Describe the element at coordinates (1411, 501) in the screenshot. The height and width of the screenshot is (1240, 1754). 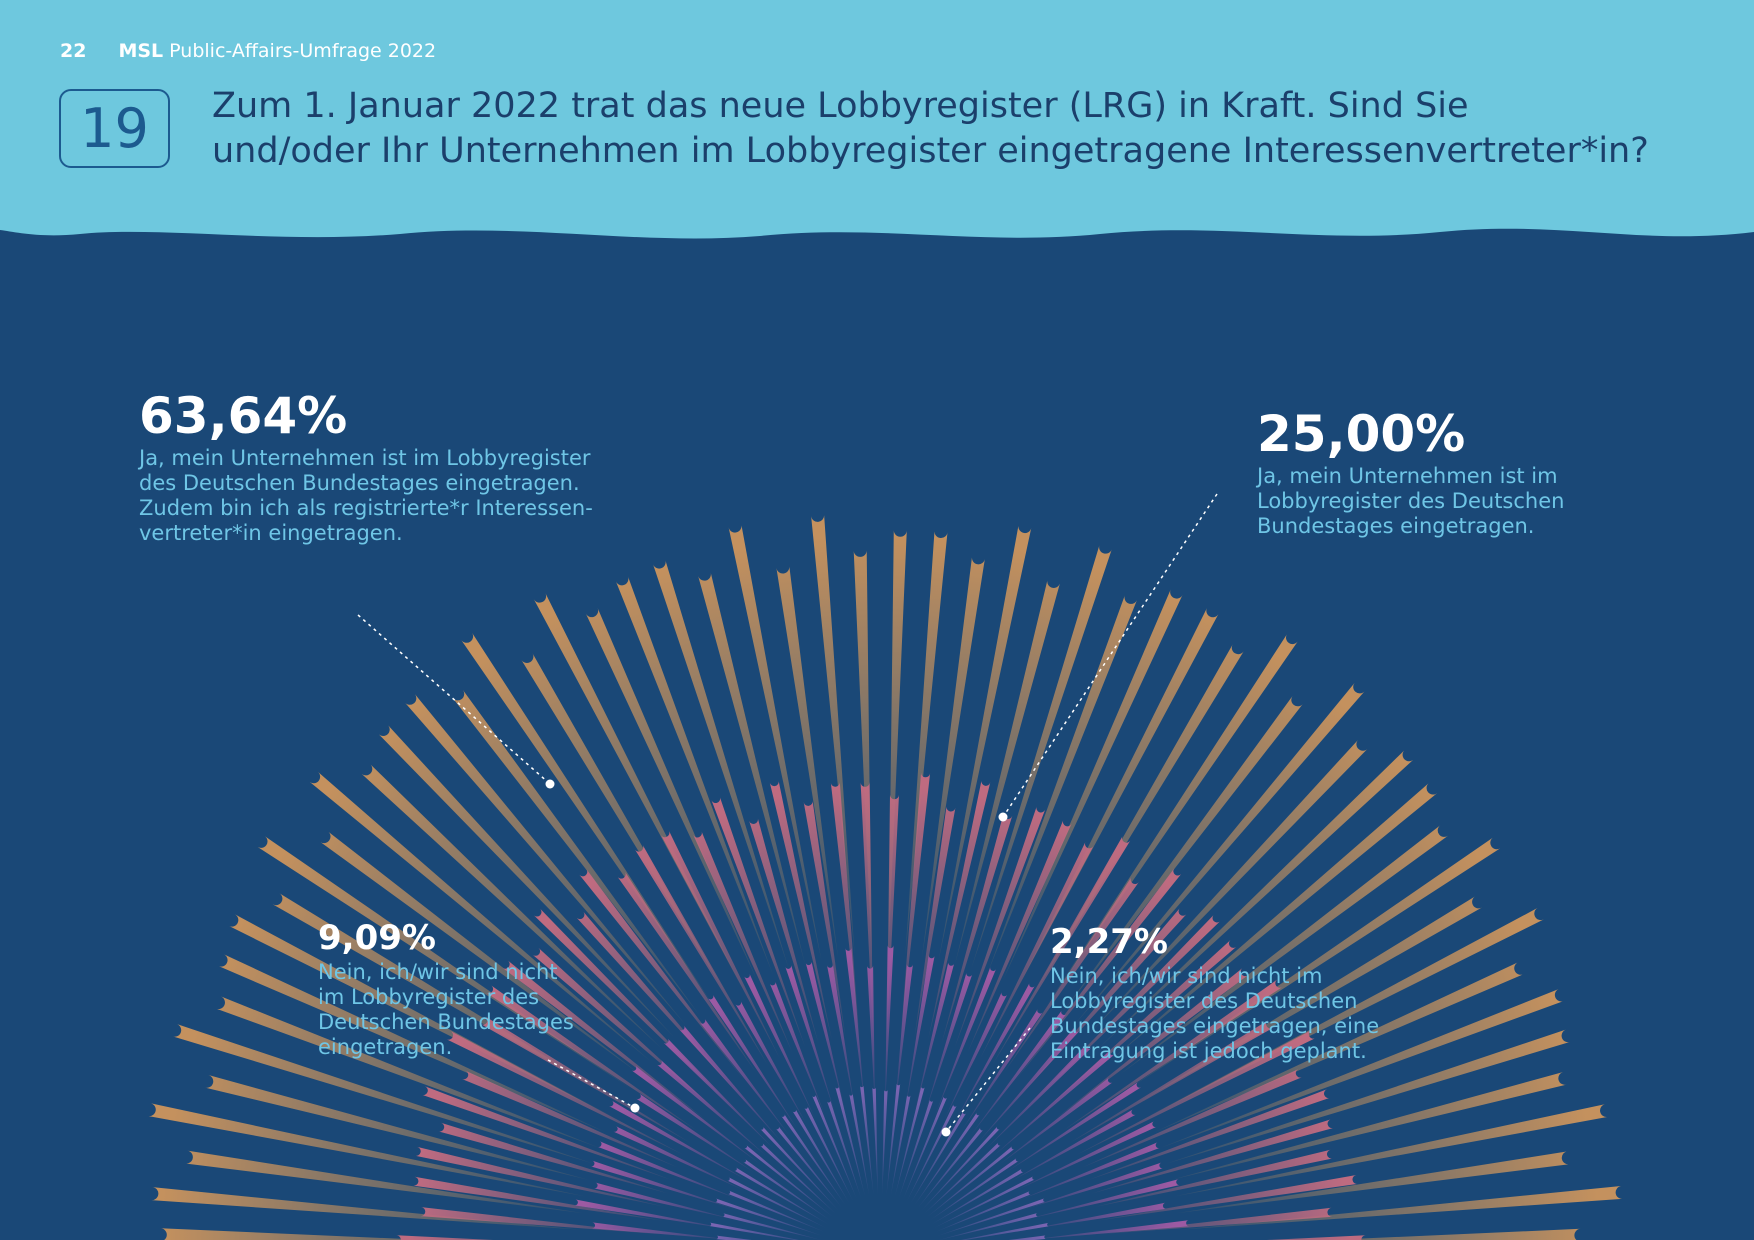
I see `category-b-line-2: Lobbyregister des Deutschen` at that location.